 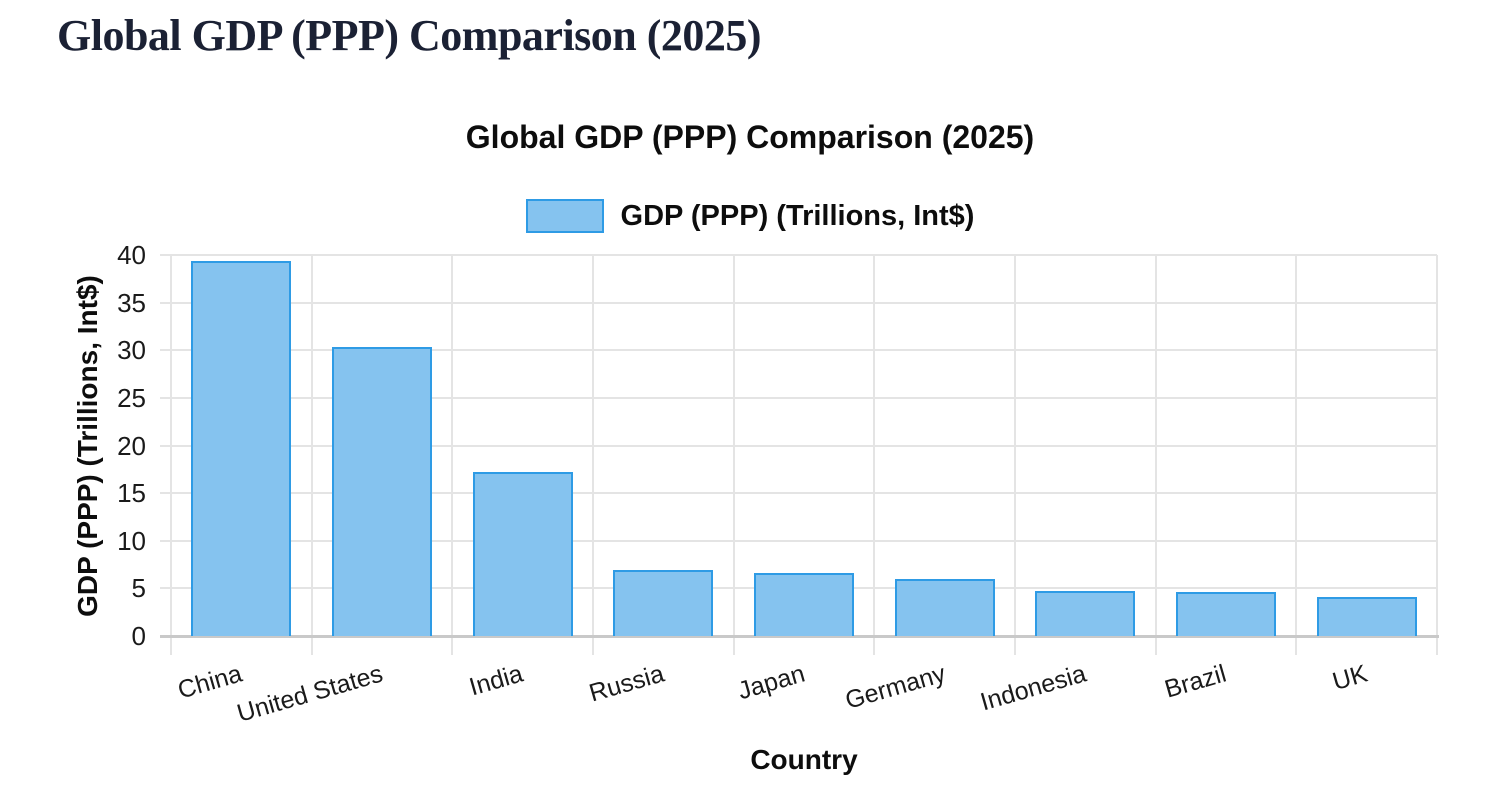 I want to click on y-tick-label: 40, so click(x=131, y=255).